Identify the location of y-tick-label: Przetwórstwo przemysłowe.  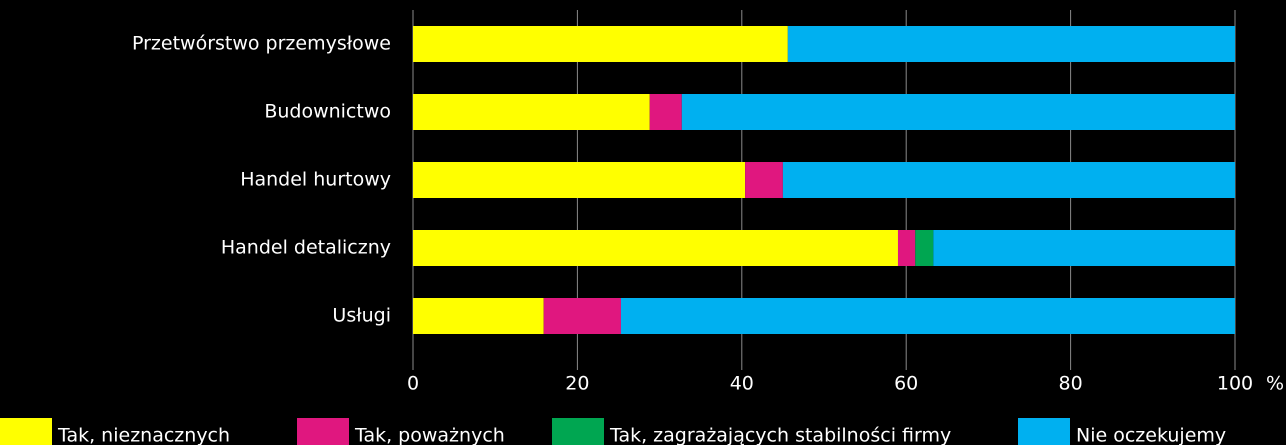
(261, 44).